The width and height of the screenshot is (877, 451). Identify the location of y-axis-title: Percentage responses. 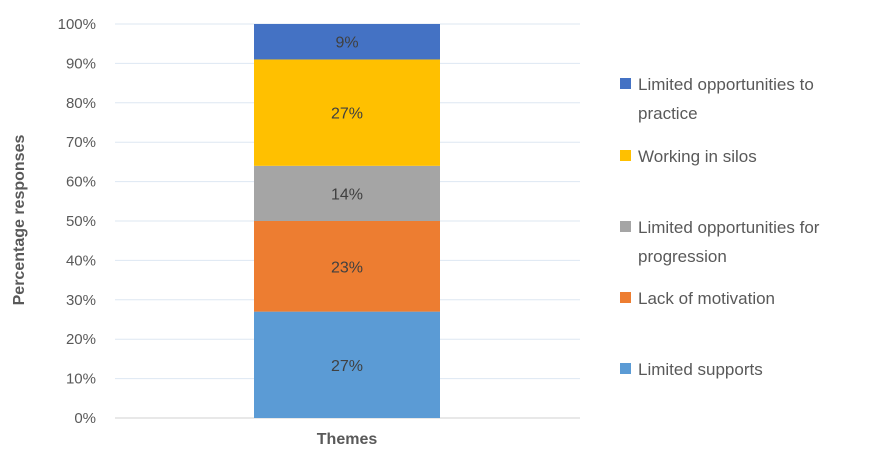
(19, 220).